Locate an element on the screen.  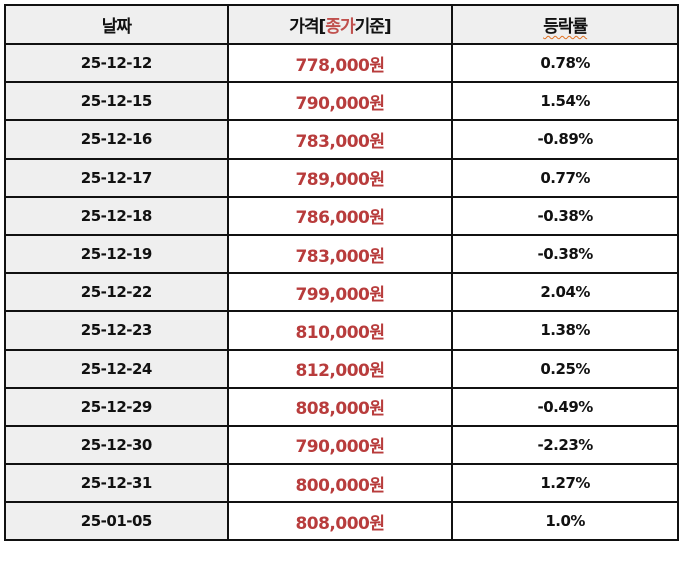
change-cell: -2.23% is located at coordinates (565, 445).